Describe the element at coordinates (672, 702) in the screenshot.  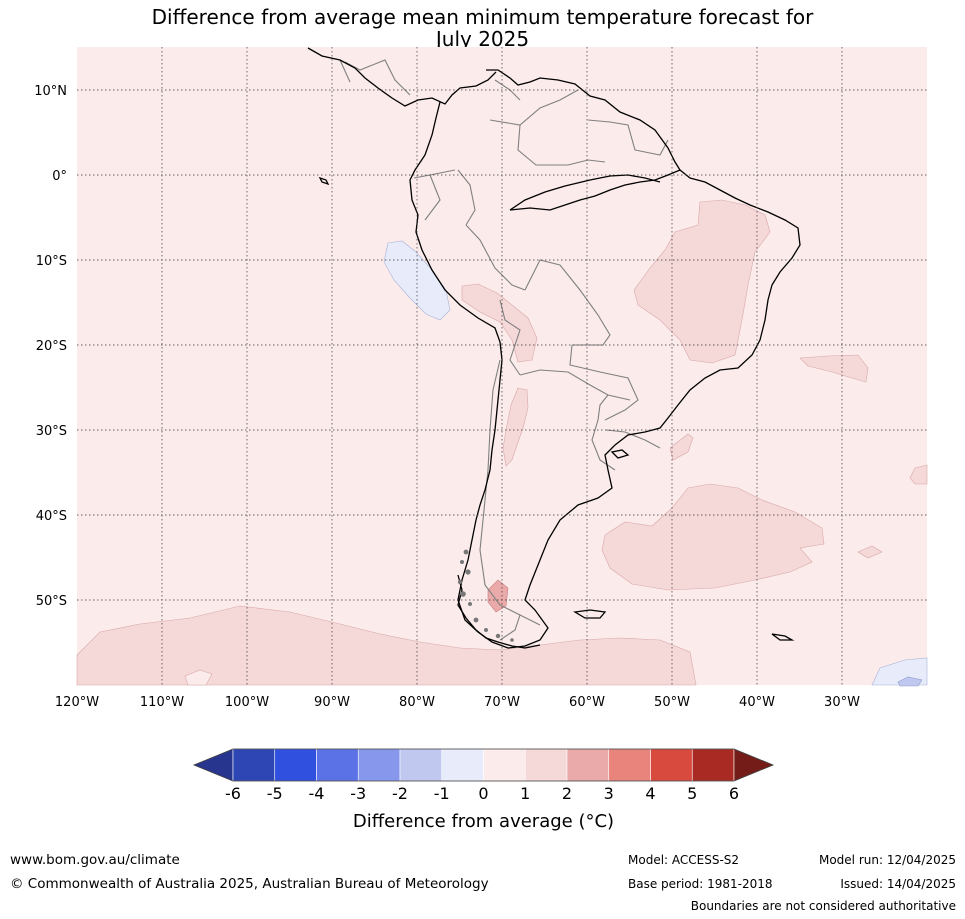
I see `lon-label-50w: 50°W` at that location.